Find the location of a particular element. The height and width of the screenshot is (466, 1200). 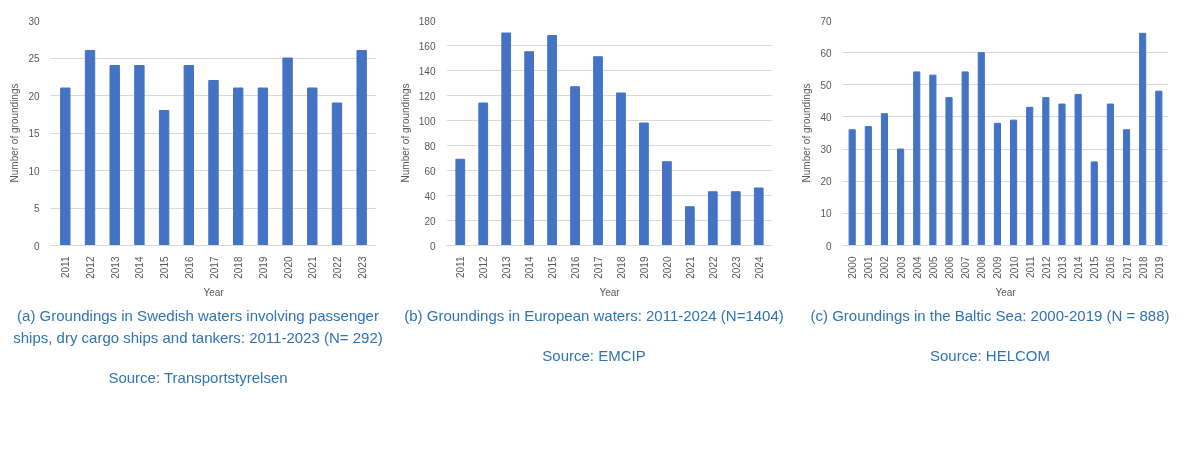

x-tick-label: 2018 is located at coordinates (239, 267).